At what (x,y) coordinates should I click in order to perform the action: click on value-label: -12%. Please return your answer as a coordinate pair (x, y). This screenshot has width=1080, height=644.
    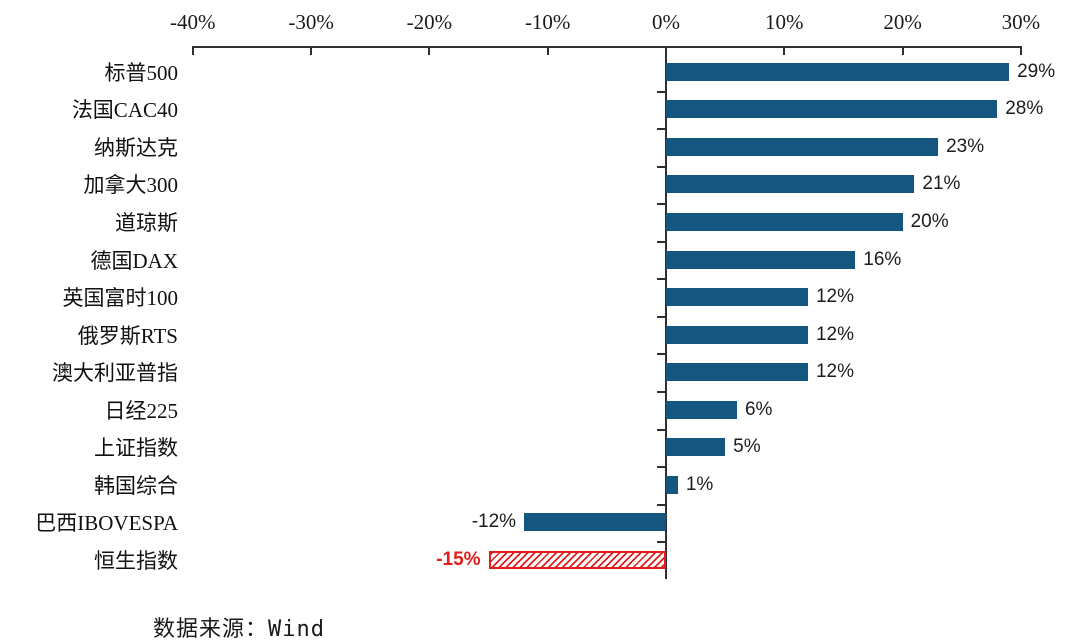
    Looking at the image, I should click on (494, 522).